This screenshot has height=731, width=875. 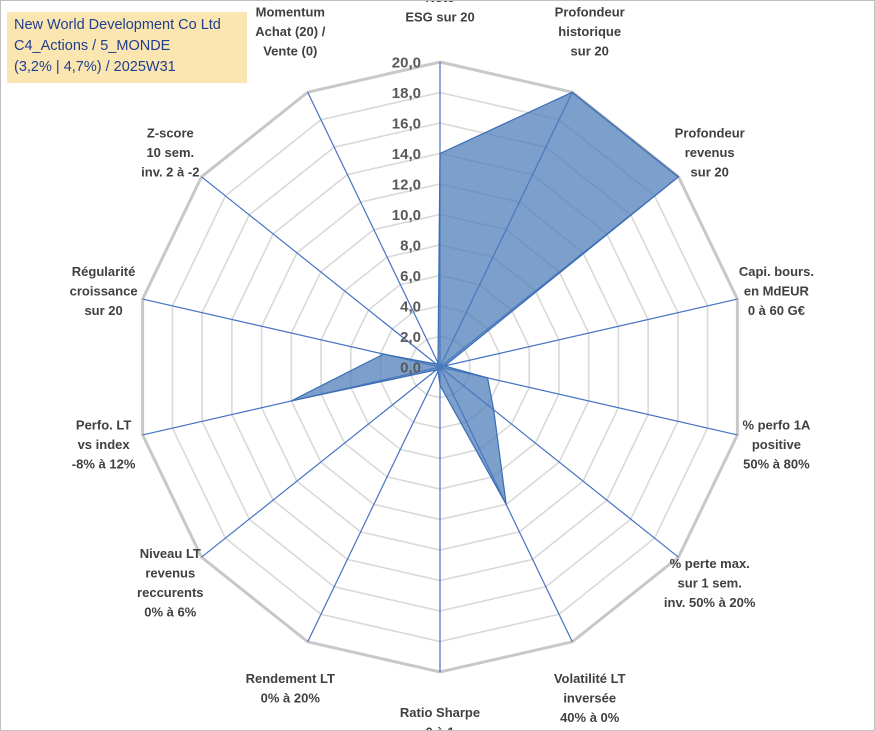 What do you see at coordinates (440, 3) in the screenshot?
I see `axis-label-line: Note` at bounding box center [440, 3].